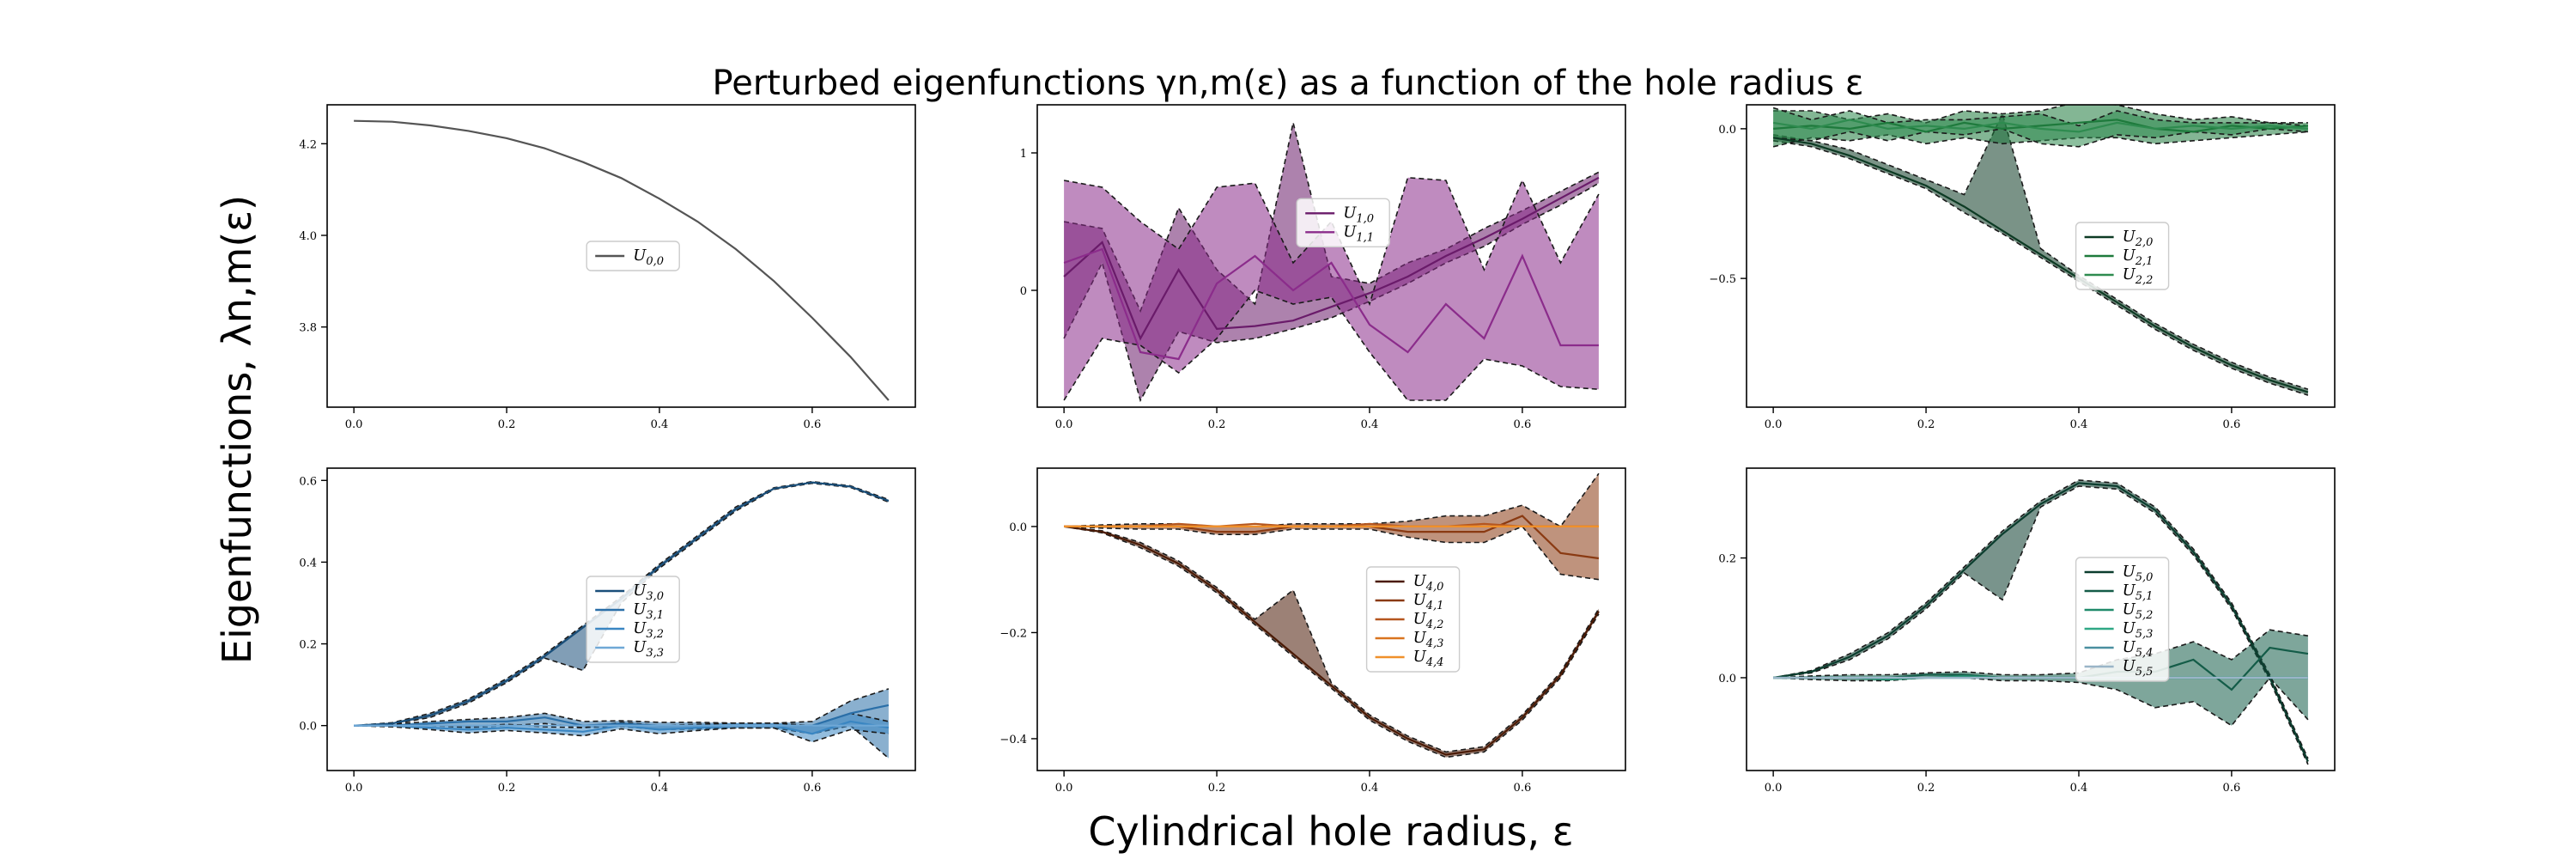  Describe the element at coordinates (1330, 832) in the screenshot. I see `x-axis-label: Cylindrical hole radius, ε` at that location.